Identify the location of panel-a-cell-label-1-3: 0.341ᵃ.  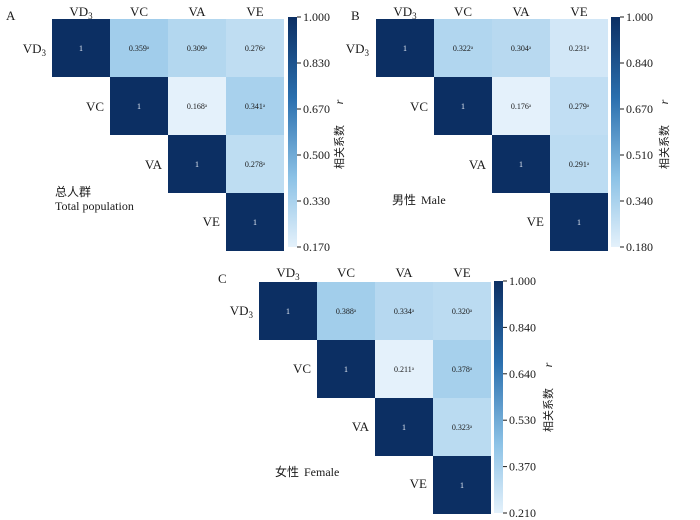
(255, 106).